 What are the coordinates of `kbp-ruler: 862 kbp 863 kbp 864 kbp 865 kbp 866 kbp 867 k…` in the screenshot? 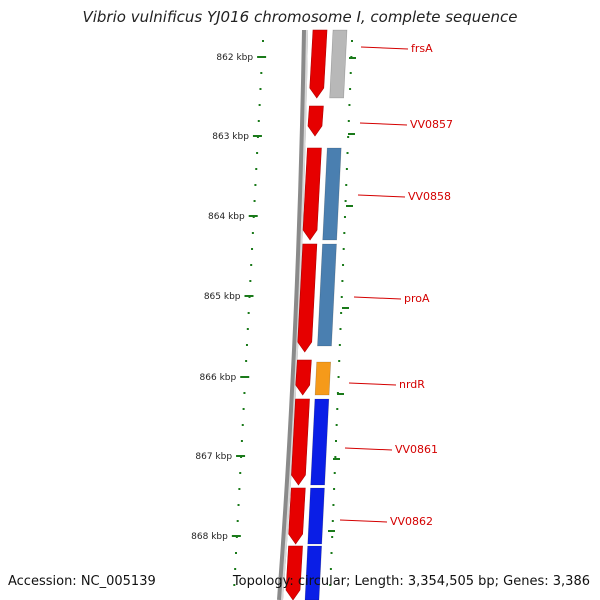 It's located at (229, 313).